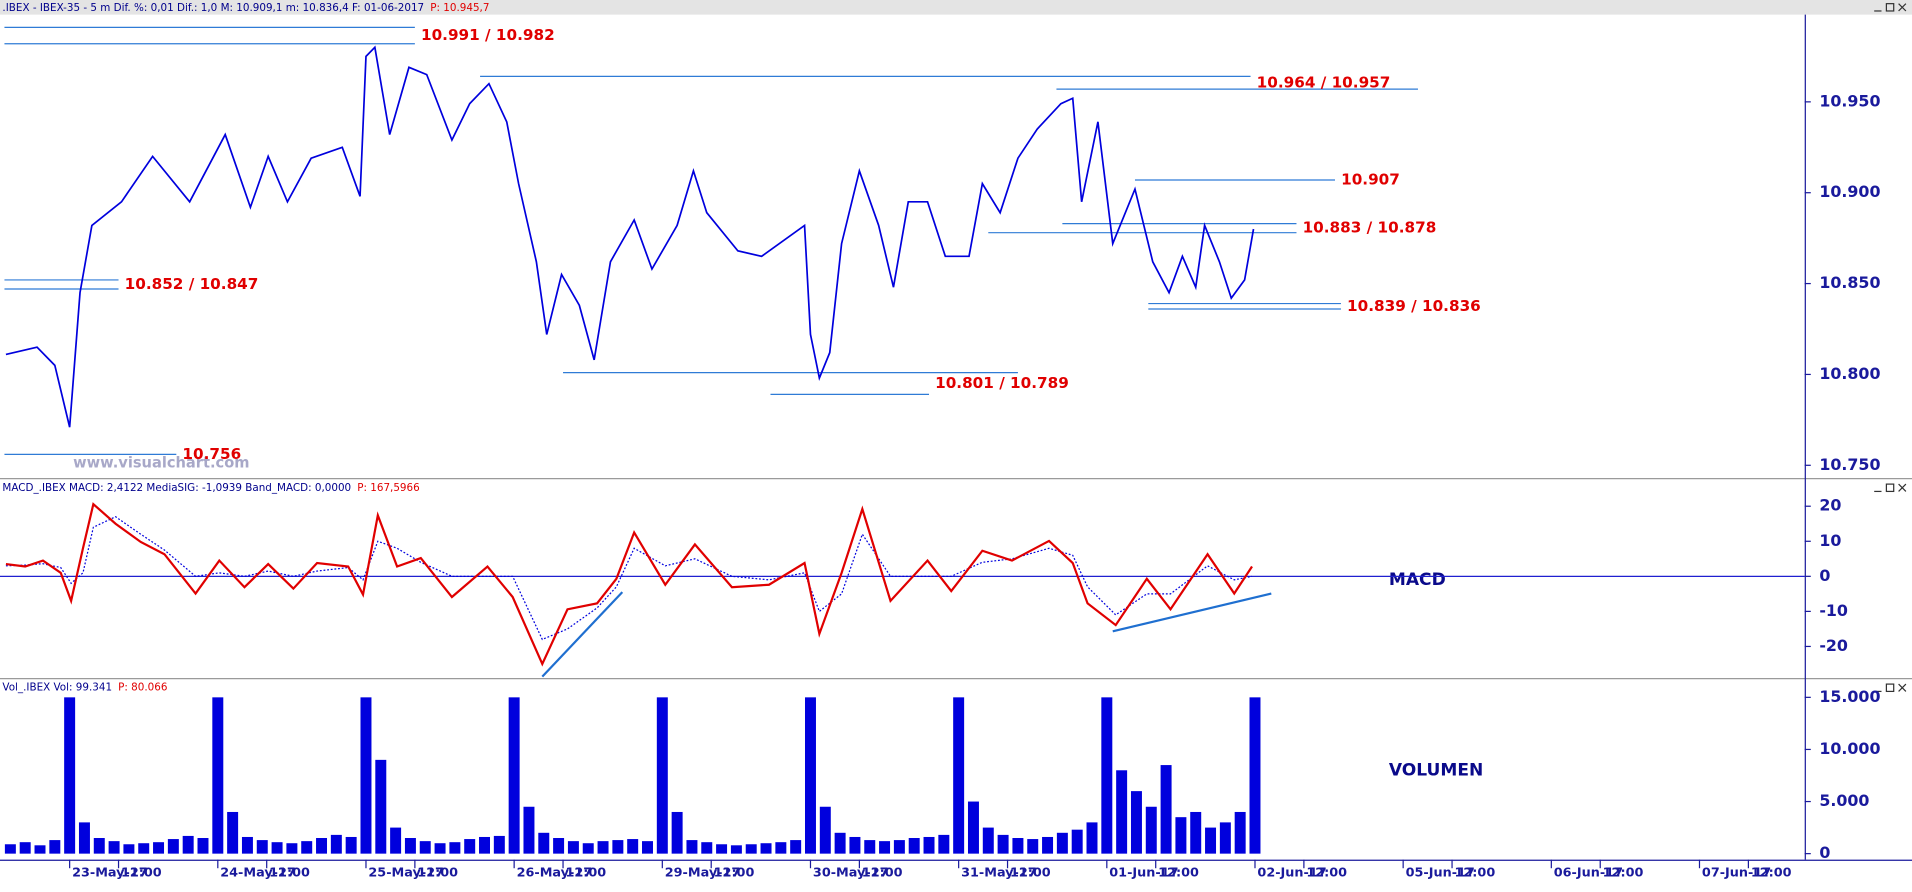 The width and height of the screenshot is (1912, 892). I want to click on y-tick-label: -20, so click(1833, 645).